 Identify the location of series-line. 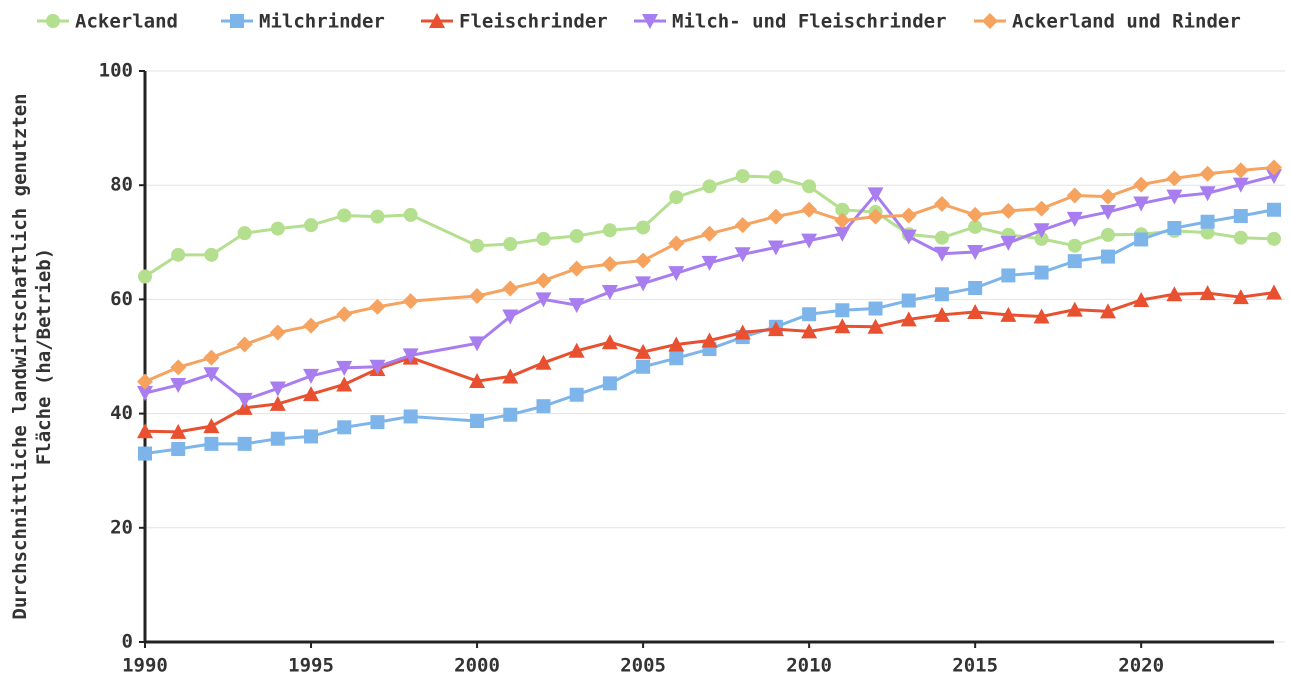
(709, 226).